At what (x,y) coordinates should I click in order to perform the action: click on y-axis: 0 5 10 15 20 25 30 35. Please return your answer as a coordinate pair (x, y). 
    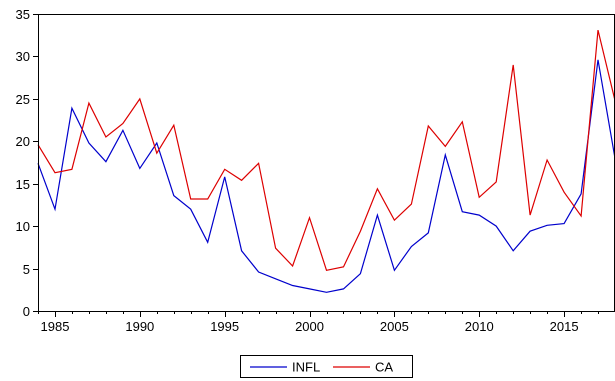
    Looking at the image, I should click on (27, 163).